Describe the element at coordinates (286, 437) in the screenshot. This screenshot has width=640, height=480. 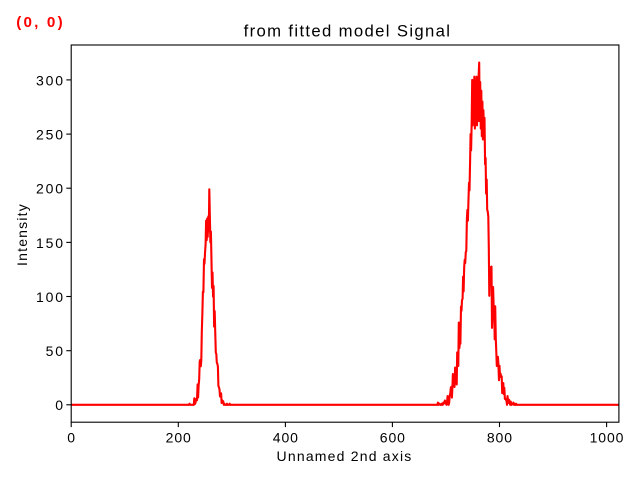
I see `svg-text: 400` at that location.